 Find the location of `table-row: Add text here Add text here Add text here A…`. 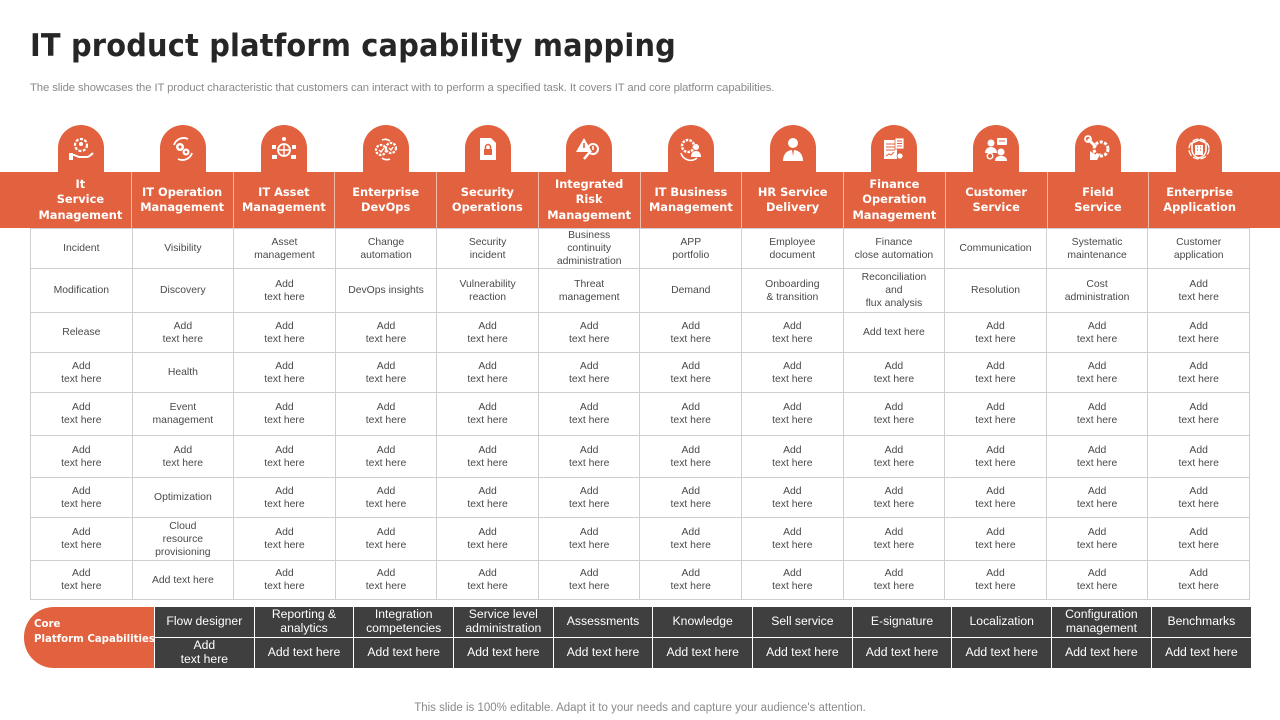

table-row: Add text here Add text here Add text here A… is located at coordinates (640, 456).